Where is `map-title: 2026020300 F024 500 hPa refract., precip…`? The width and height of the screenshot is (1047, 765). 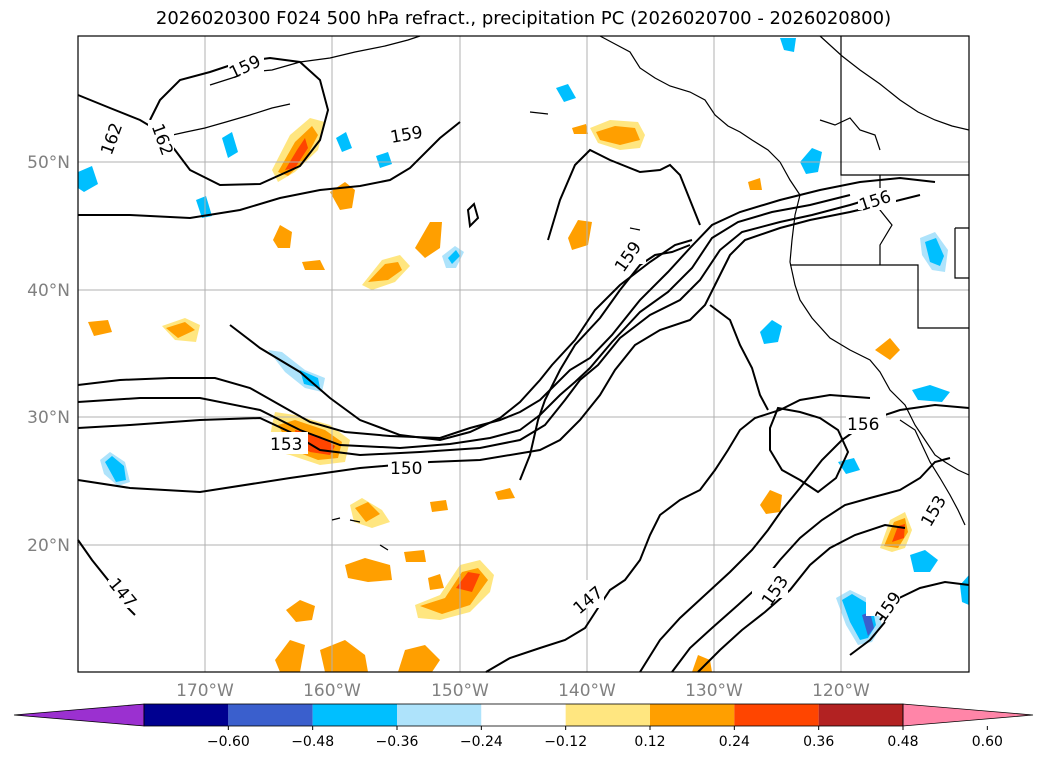
map-title: 2026020300 F024 500 hPa refract., precip… is located at coordinates (523, 18).